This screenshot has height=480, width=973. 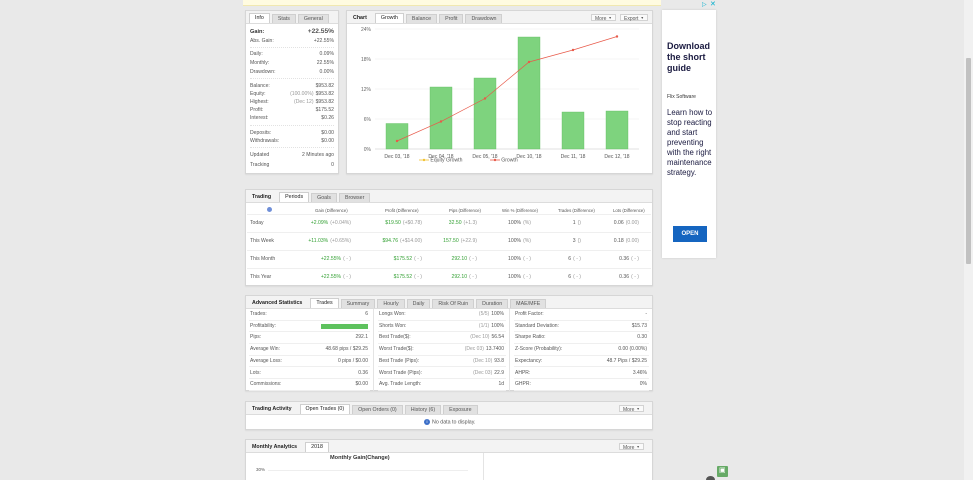 I want to click on tab-browser: Browser, so click(x=354, y=197).